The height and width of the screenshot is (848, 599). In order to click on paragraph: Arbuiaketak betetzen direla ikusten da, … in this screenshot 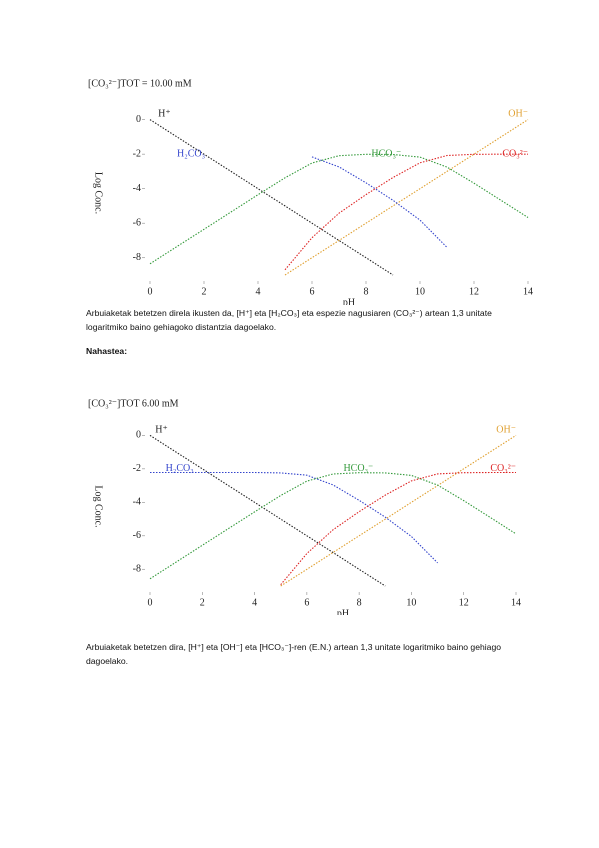, I will do `click(289, 320)`.